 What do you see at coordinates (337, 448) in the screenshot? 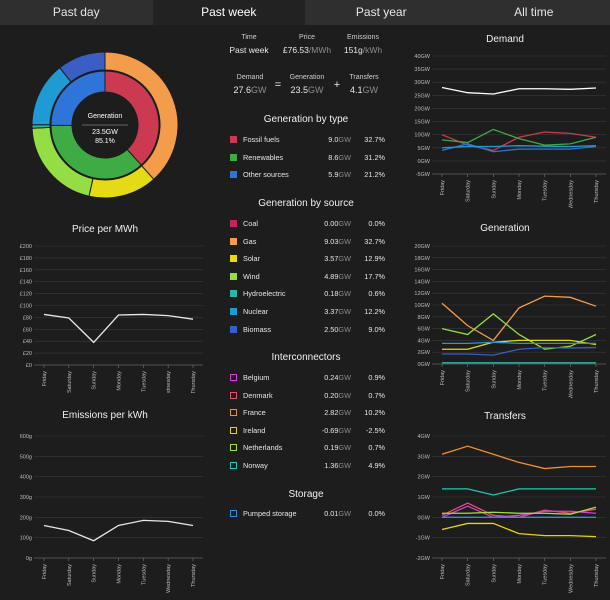
I see `row-value: 0.19GW` at bounding box center [337, 448].